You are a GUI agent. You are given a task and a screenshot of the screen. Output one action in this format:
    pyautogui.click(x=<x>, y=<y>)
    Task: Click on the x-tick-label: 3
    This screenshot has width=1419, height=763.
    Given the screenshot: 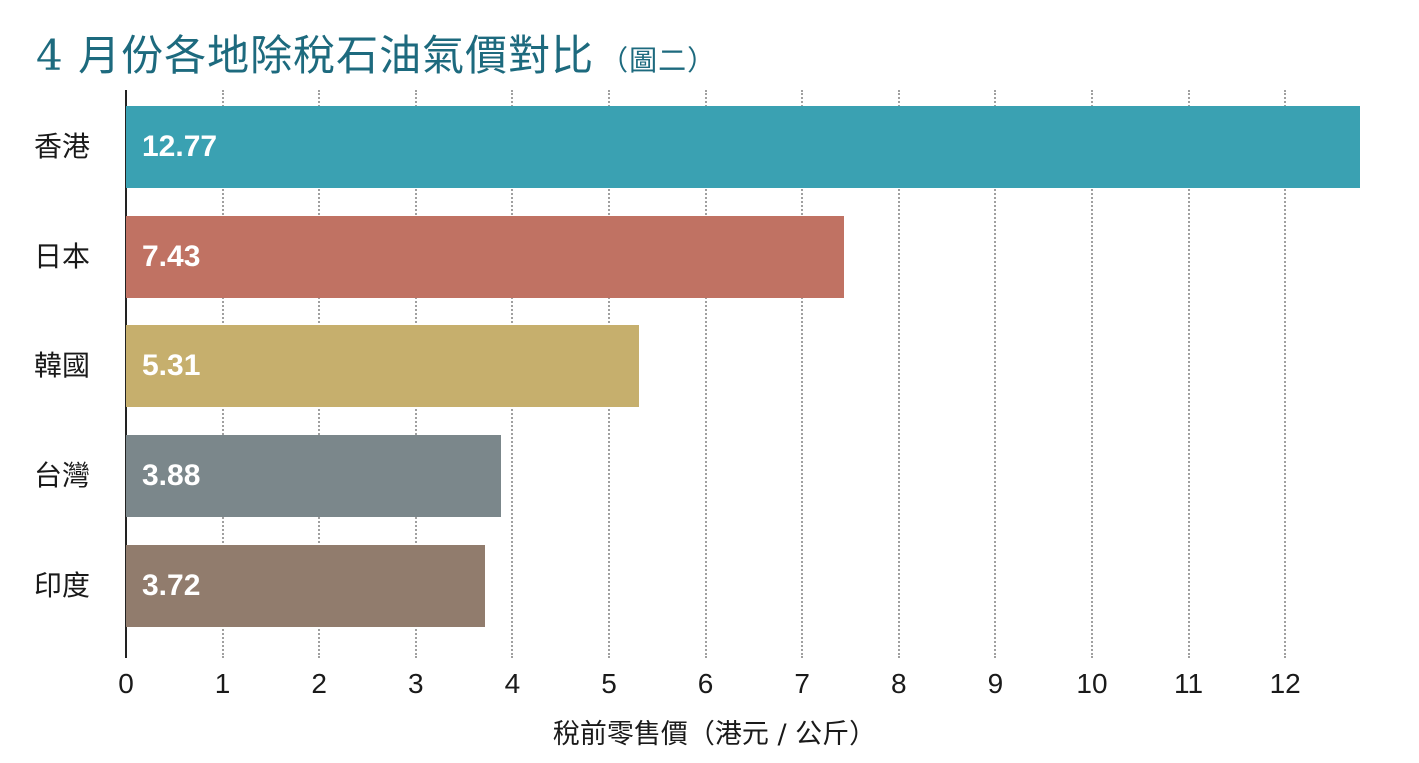 What is the action you would take?
    pyautogui.click(x=416, y=683)
    